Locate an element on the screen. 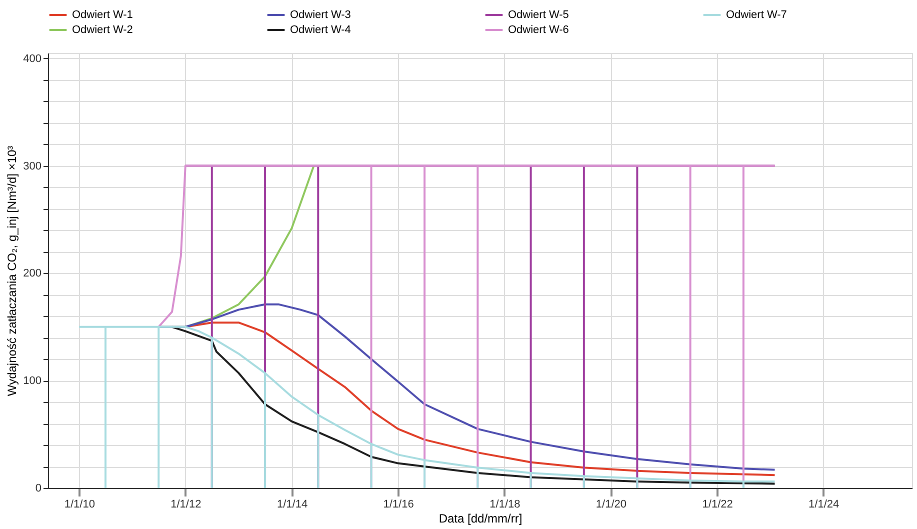 The image size is (917, 529). x-tick-label: 1/1/10 is located at coordinates (79, 504).